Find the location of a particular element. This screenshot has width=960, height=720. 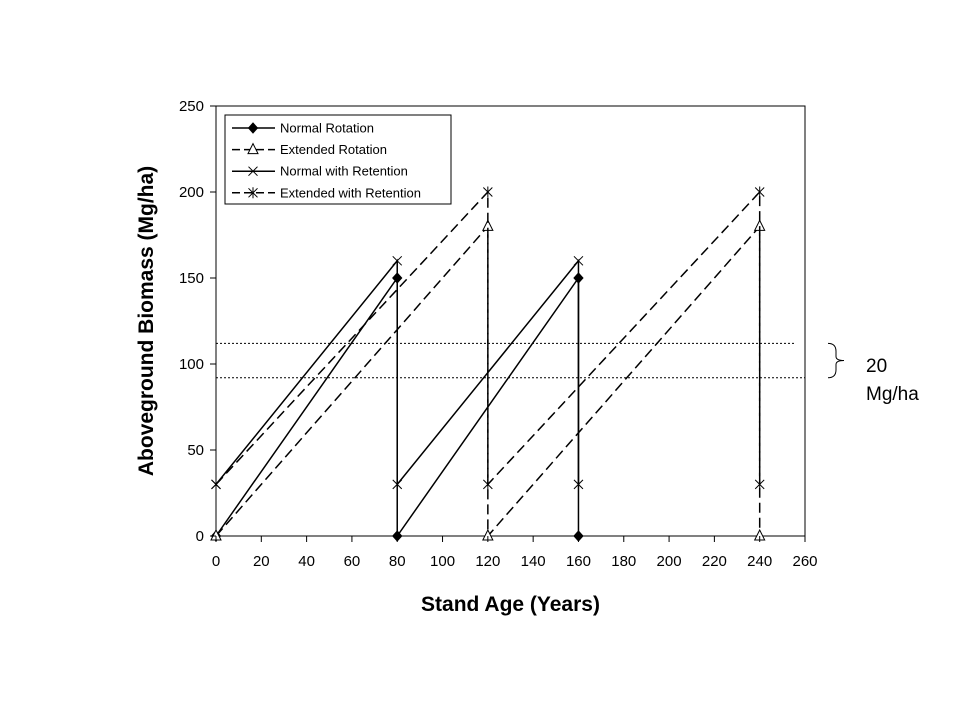

legend-entry: Extended with Retention is located at coordinates (326, 192).